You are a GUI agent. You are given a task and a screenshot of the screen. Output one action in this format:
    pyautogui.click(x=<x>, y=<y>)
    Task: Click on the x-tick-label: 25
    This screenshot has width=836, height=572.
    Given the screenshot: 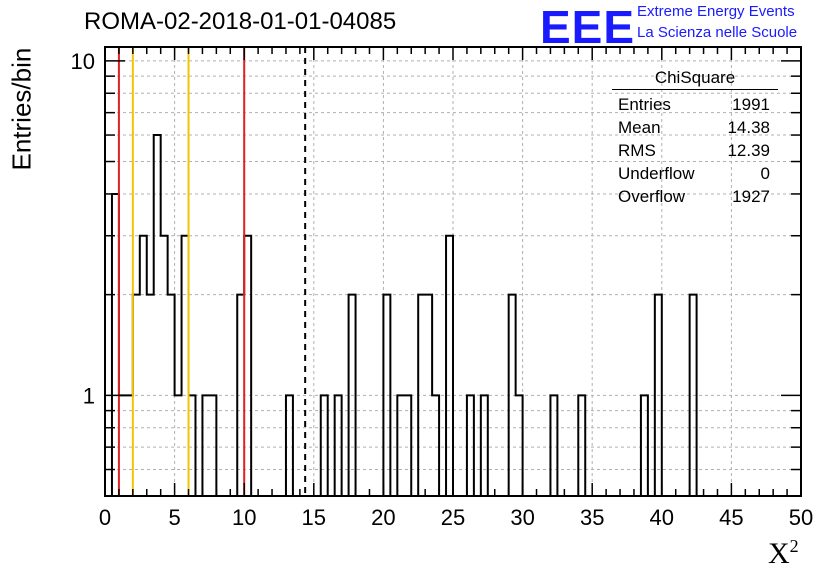 What is the action you would take?
    pyautogui.click(x=453, y=517)
    